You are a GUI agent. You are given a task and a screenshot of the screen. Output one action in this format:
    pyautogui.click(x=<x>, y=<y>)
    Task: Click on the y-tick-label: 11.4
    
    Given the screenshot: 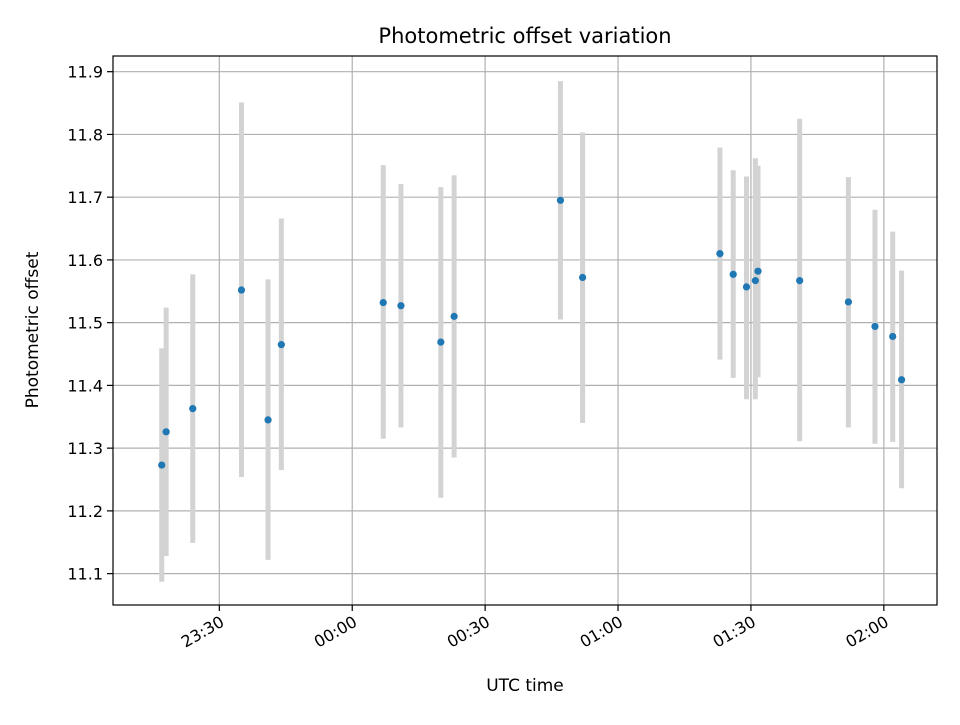 What is the action you would take?
    pyautogui.click(x=85, y=385)
    